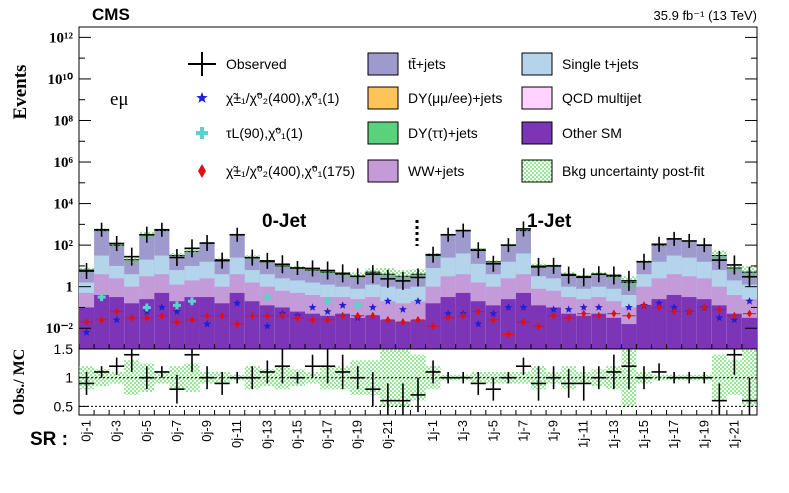  What do you see at coordinates (69, 378) in the screenshot?
I see `ratio-tick-label: 1` at bounding box center [69, 378].